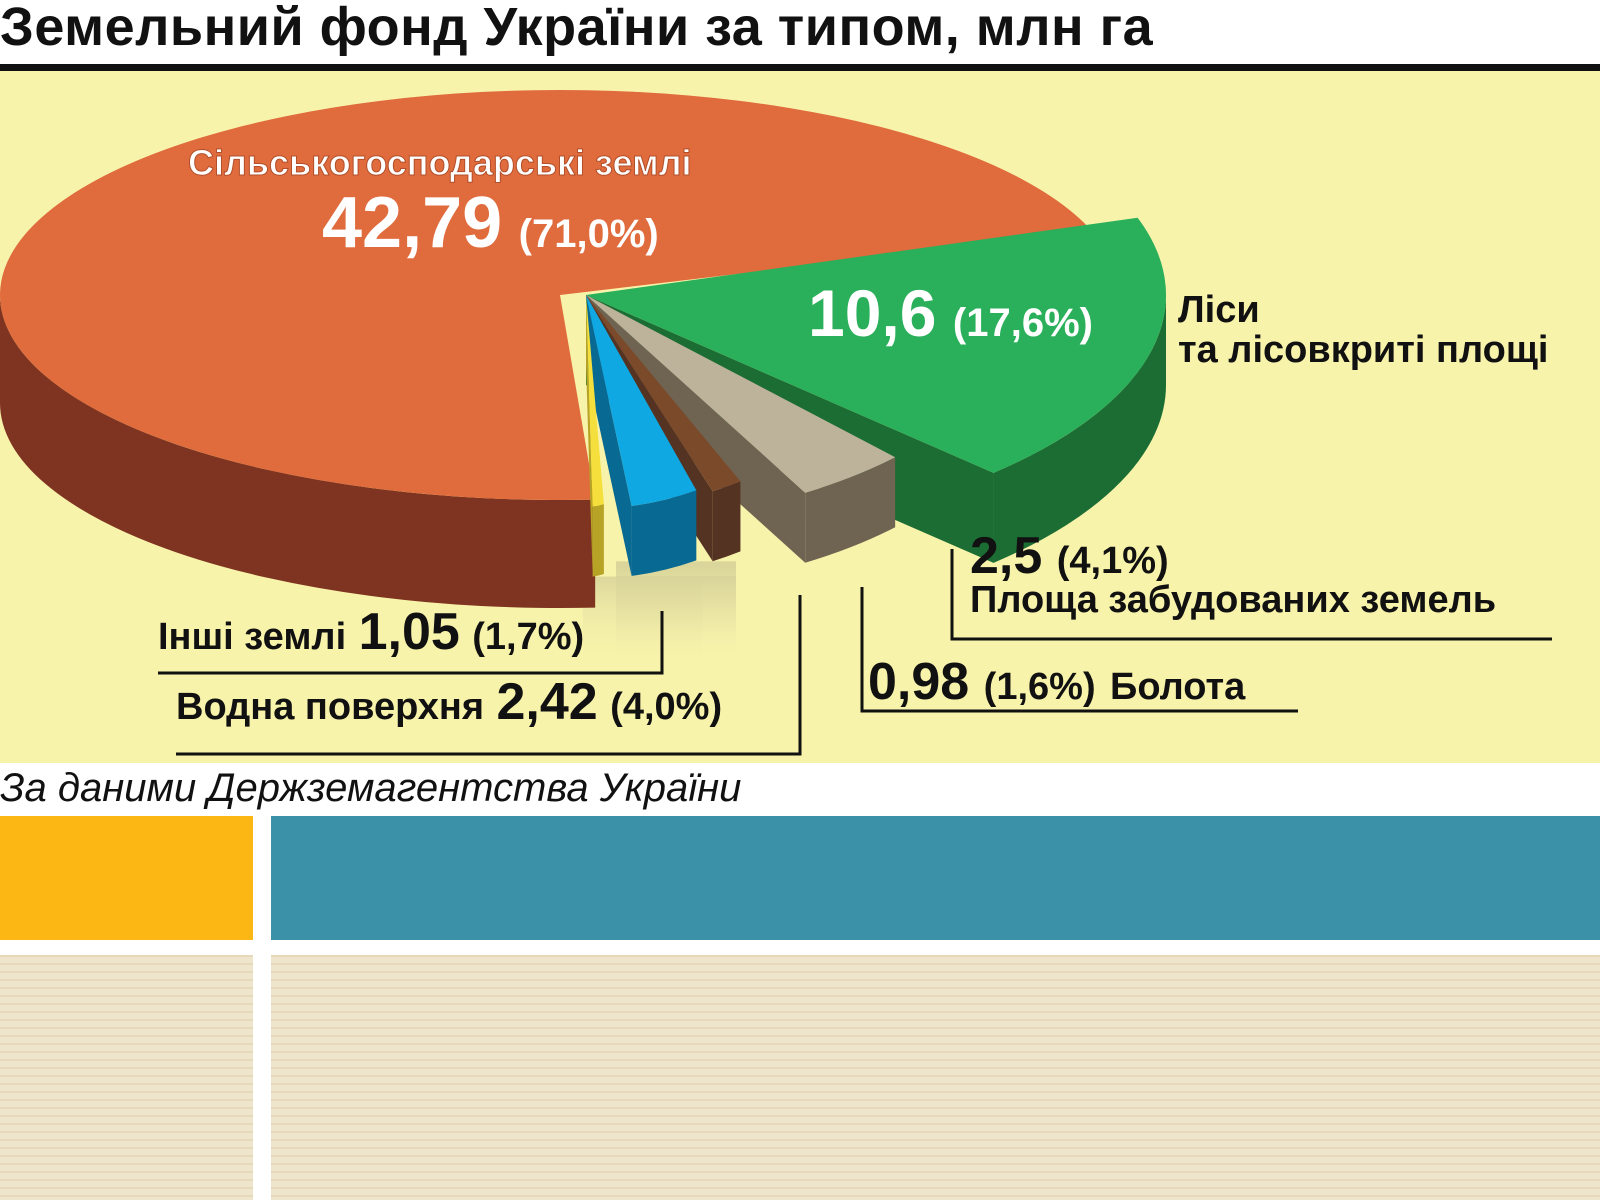 This screenshot has width=1600, height=1200. What do you see at coordinates (595, 401) in the screenshot?
I see `slice-other-top` at bounding box center [595, 401].